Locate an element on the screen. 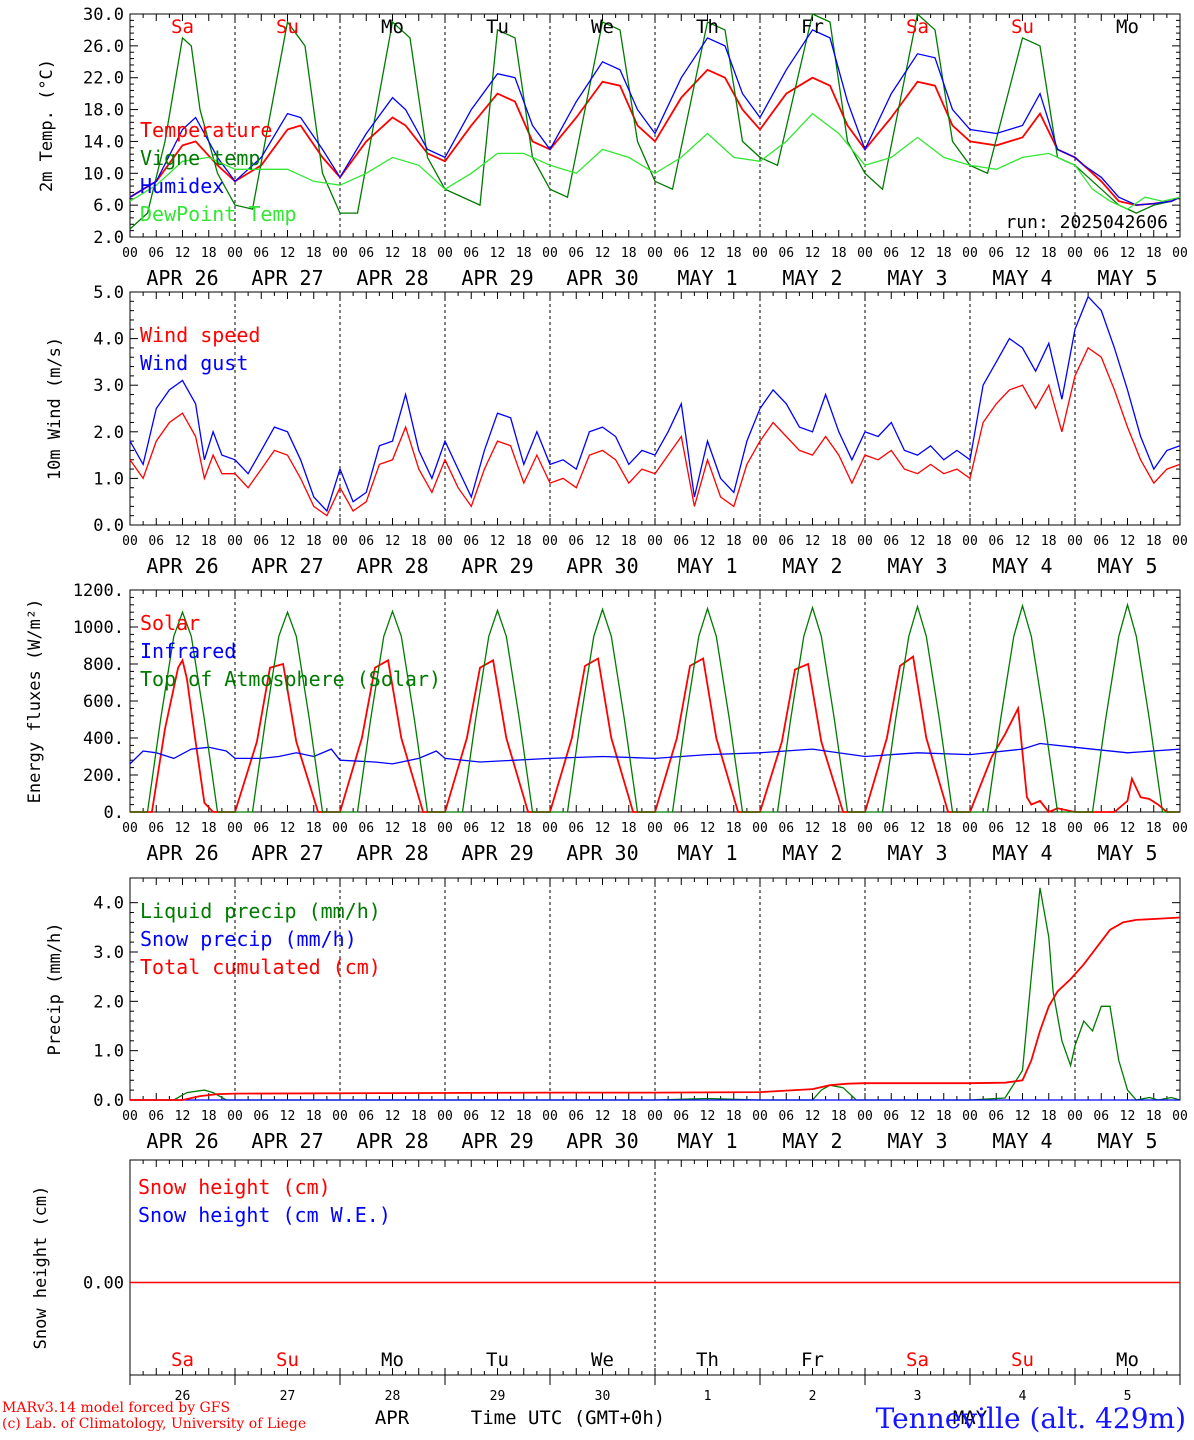 The image size is (1194, 1440). weekday-label: Th is located at coordinates (707, 27).